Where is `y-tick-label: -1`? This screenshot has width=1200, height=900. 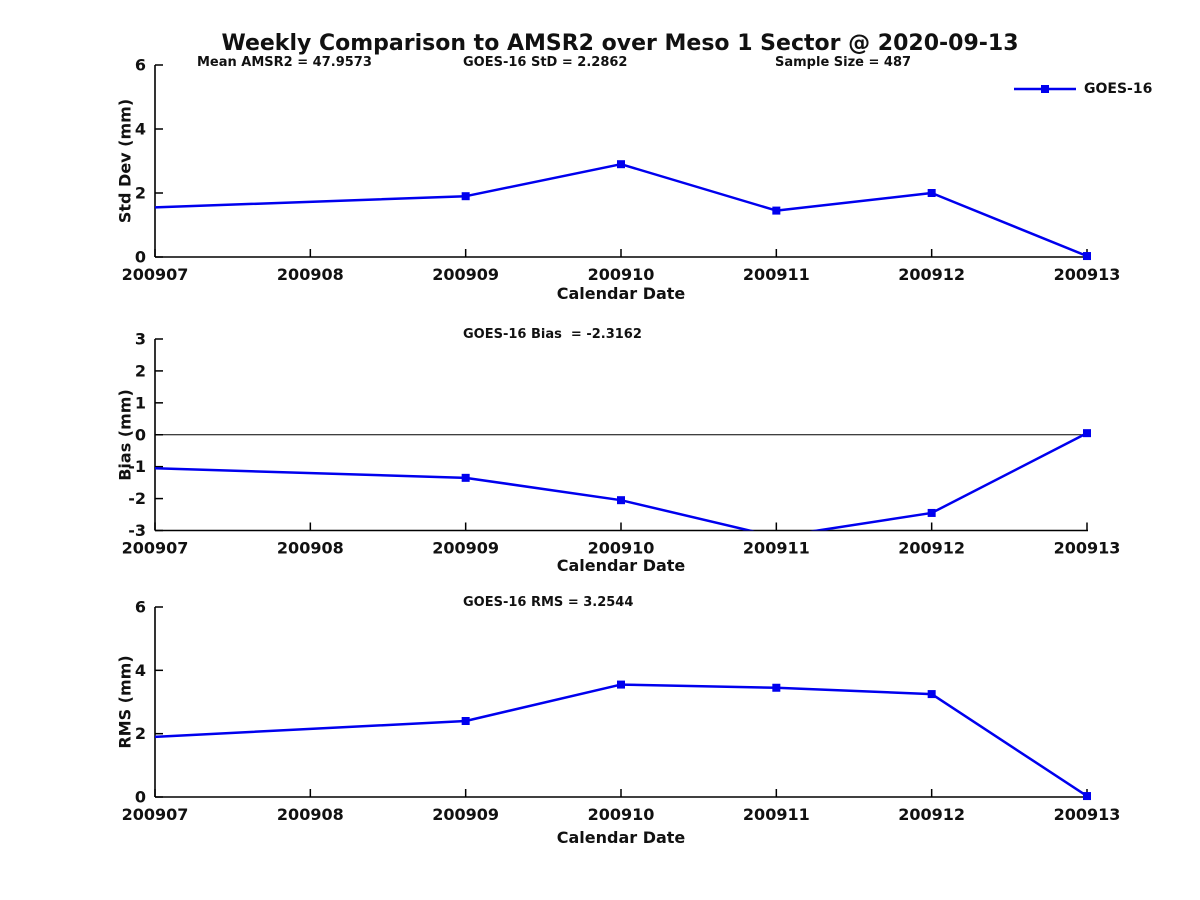 y-tick-label: -1 is located at coordinates (137, 466).